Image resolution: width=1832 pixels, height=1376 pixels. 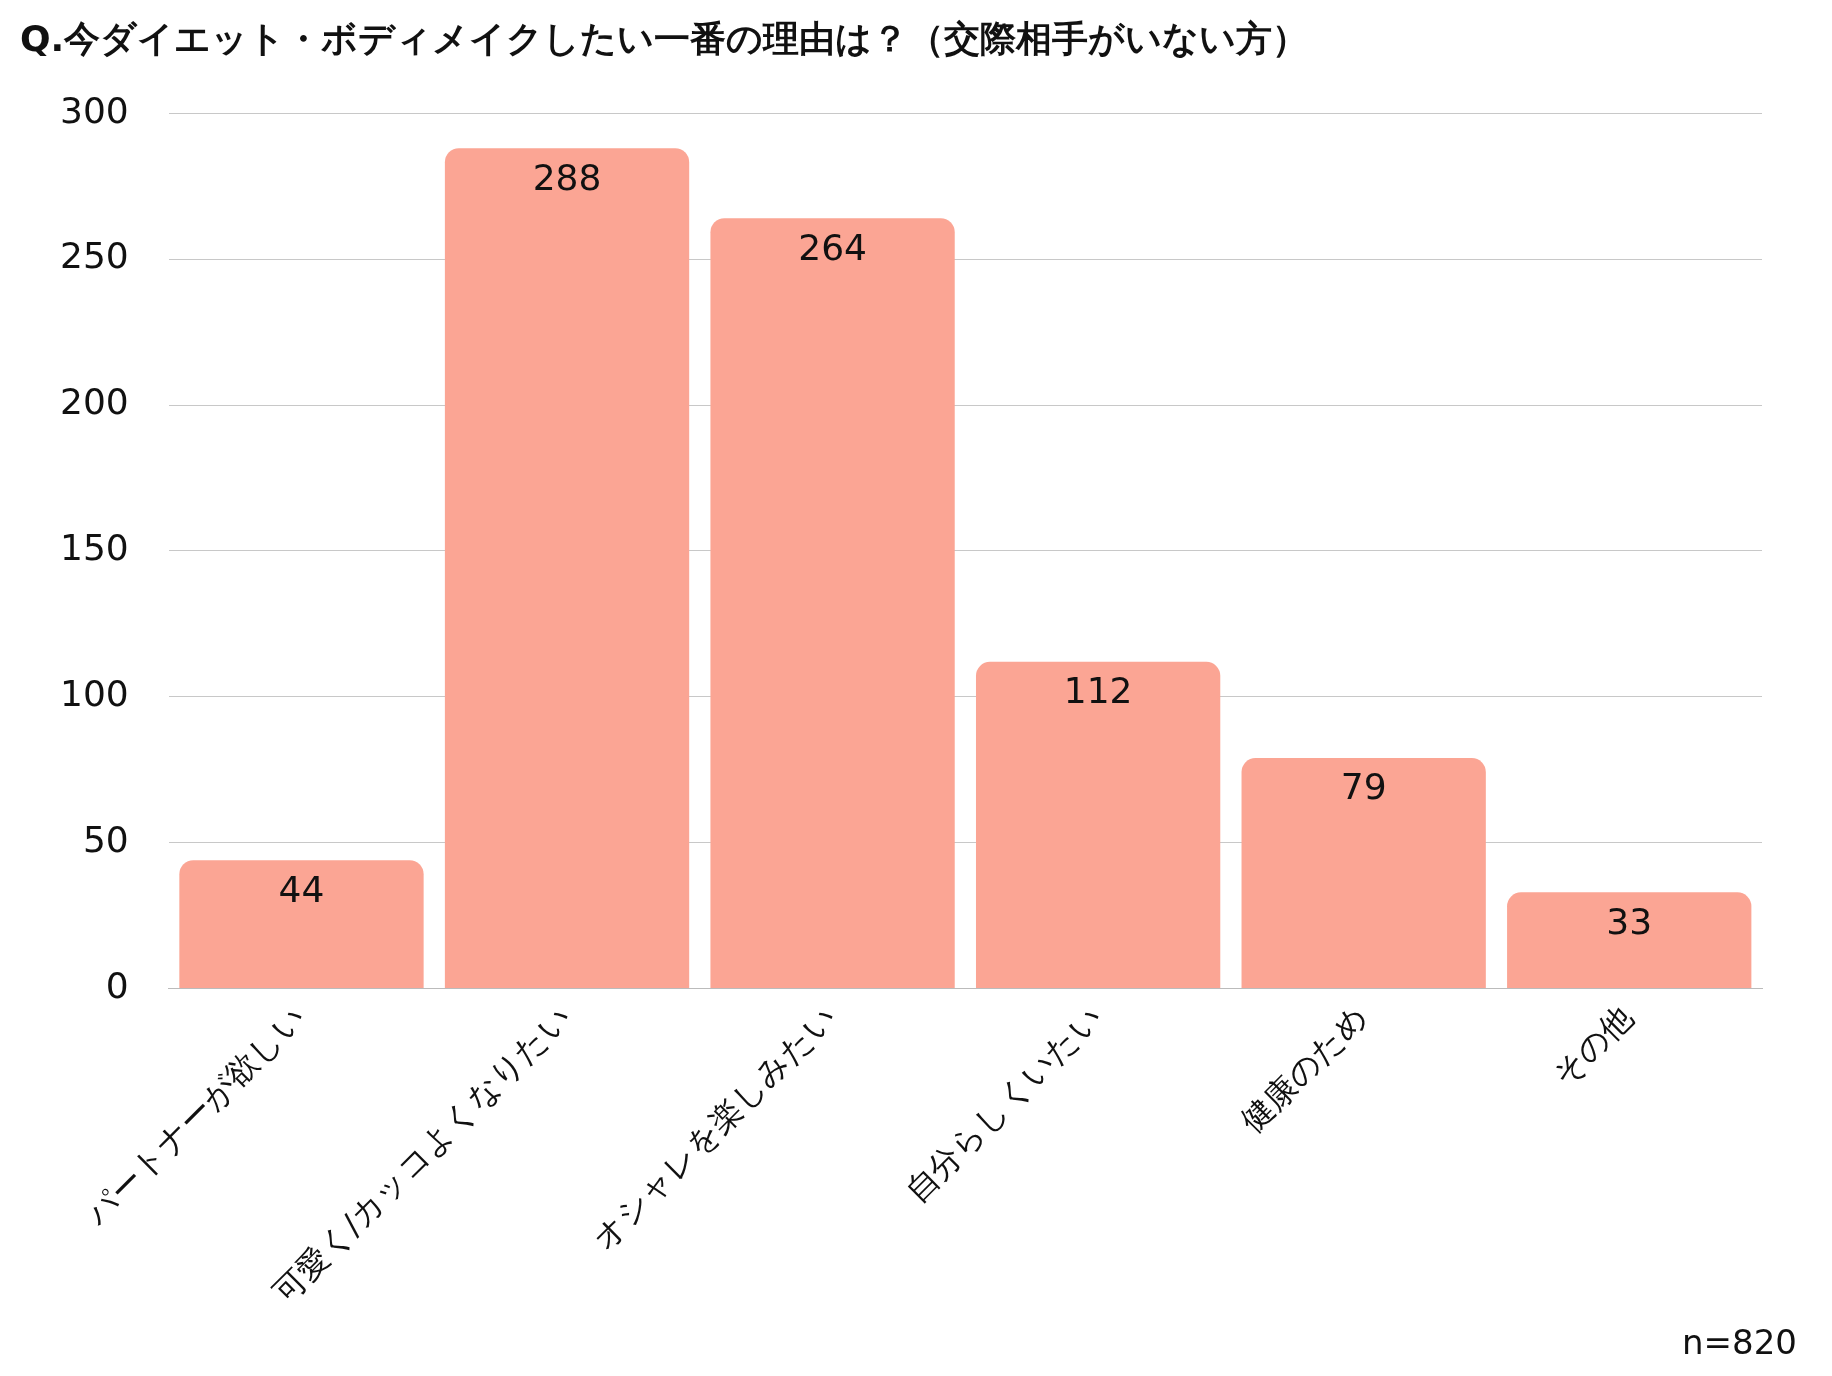 What do you see at coordinates (94, 402) in the screenshot?
I see `y-tick-label: 200` at bounding box center [94, 402].